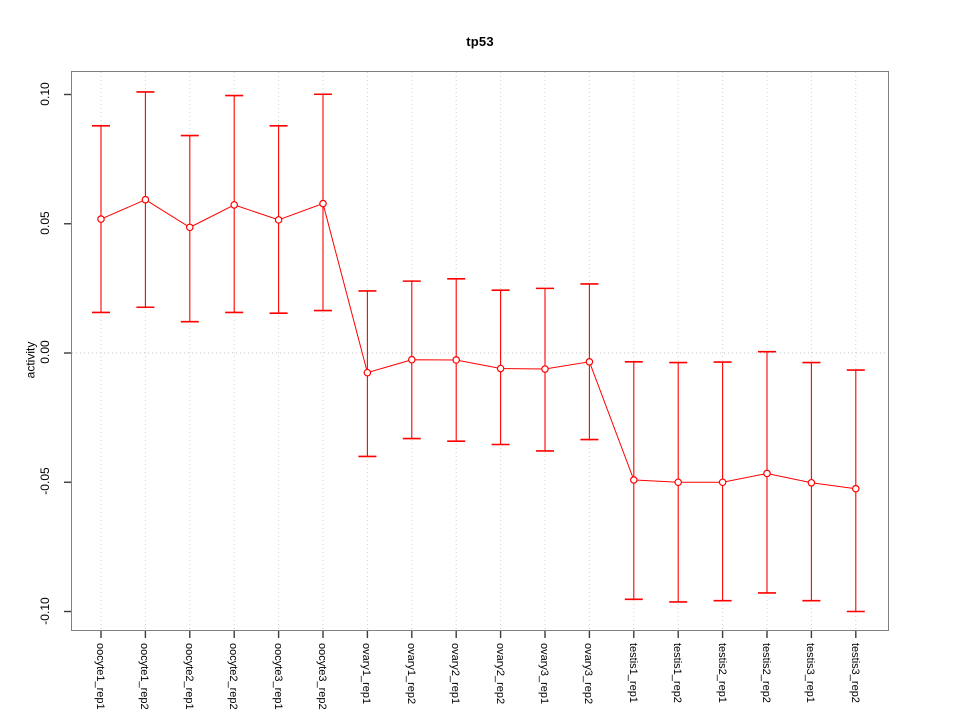  Describe the element at coordinates (455, 674) in the screenshot. I see `x-tick-label: ovary2_rep1` at that location.